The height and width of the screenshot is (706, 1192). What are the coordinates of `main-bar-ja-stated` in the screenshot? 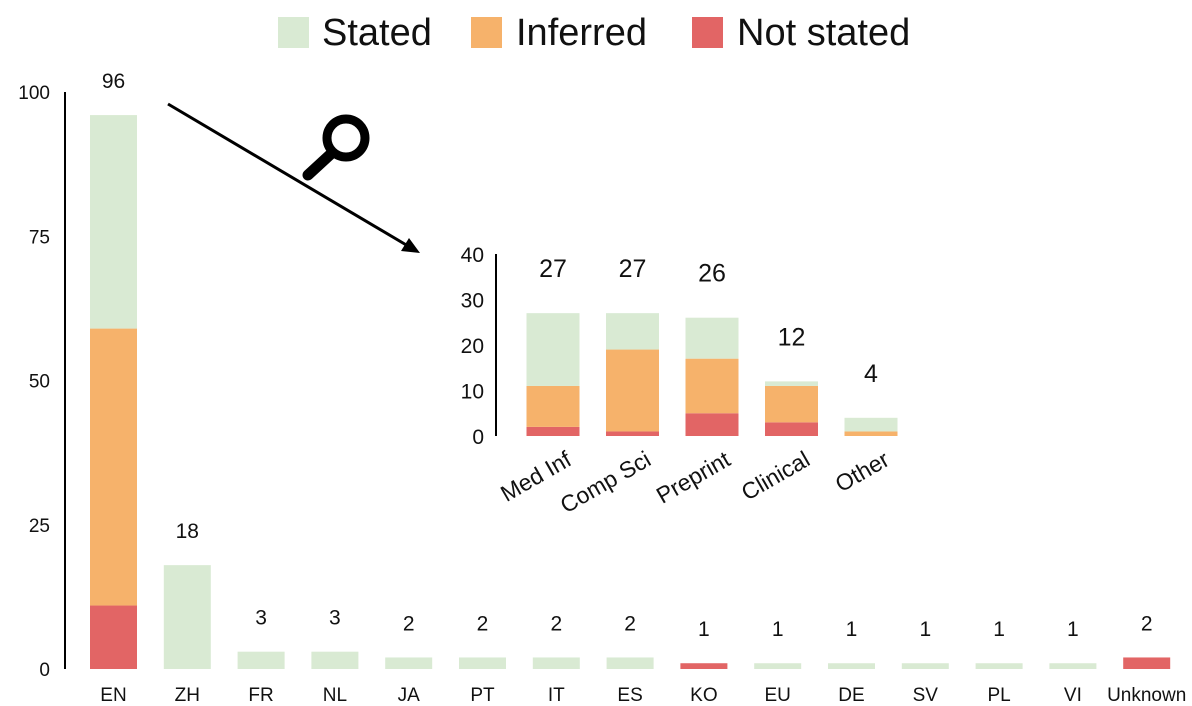 It's located at (409, 663).